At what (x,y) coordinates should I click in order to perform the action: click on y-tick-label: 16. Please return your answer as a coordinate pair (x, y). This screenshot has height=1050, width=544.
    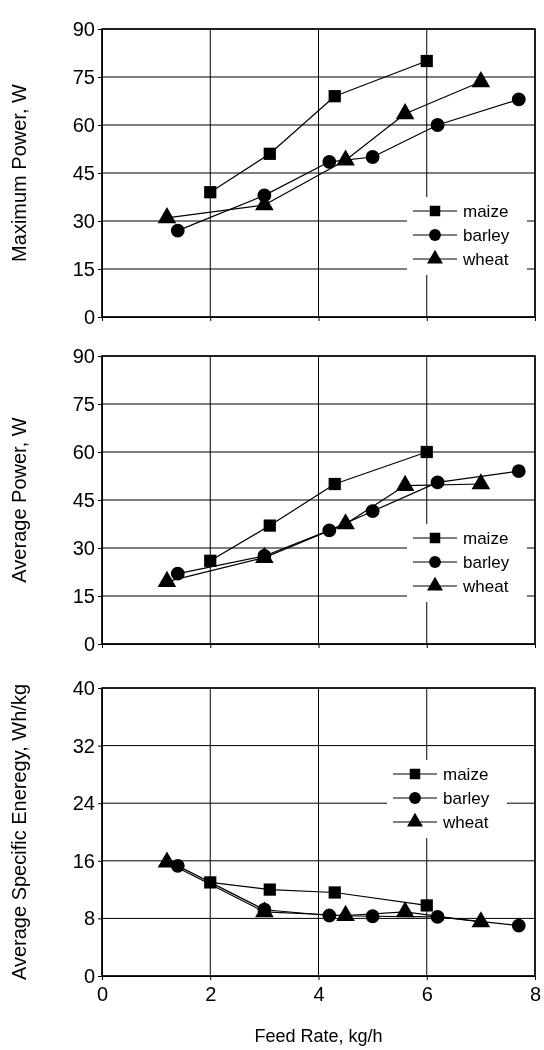
    Looking at the image, I should click on (83, 860).